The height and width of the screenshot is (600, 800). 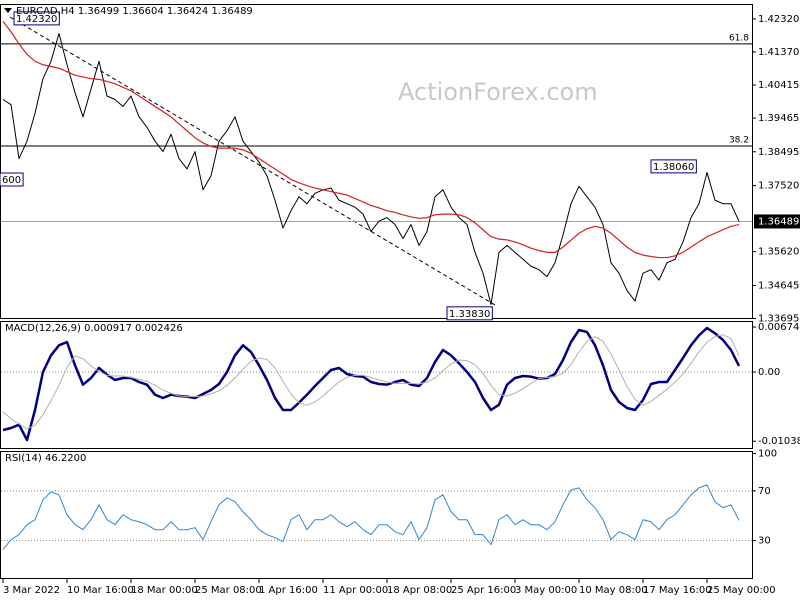 I want to click on panel-title: MACD(12,26,9) 0.000917 0.002426, so click(x=94, y=328).